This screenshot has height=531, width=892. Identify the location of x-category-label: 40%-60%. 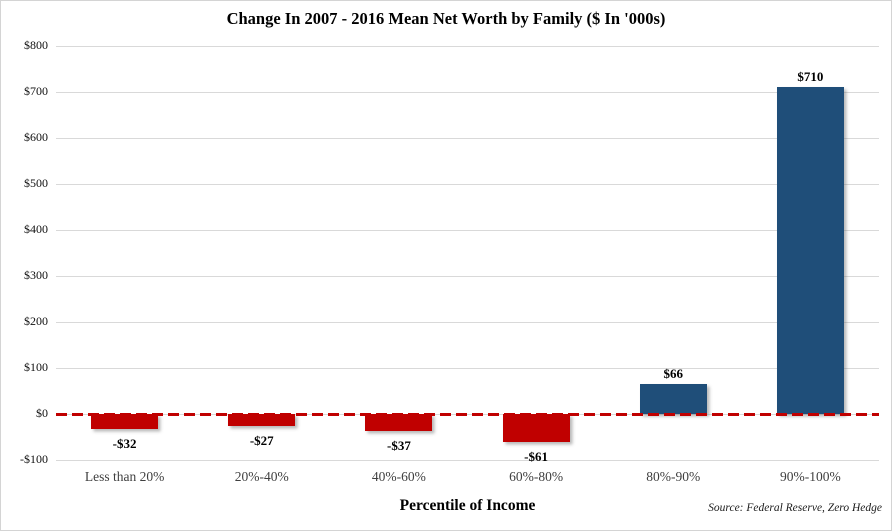
(398, 476).